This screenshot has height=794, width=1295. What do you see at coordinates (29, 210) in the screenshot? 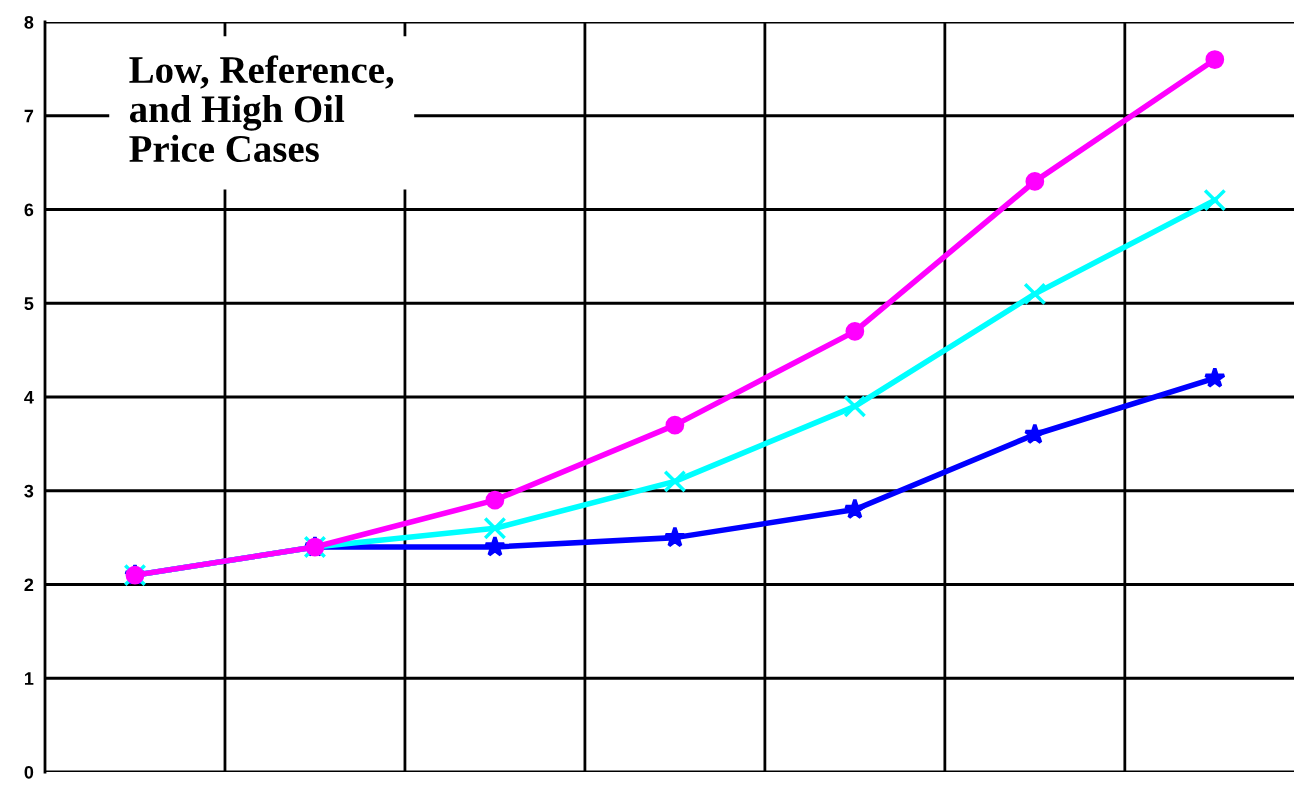
I see `y-tick-label: 6` at bounding box center [29, 210].